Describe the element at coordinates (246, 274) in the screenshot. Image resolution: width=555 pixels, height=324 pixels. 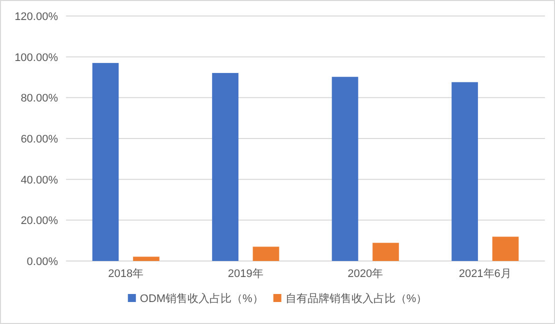
I see `x-tick-label: 2019年` at that location.